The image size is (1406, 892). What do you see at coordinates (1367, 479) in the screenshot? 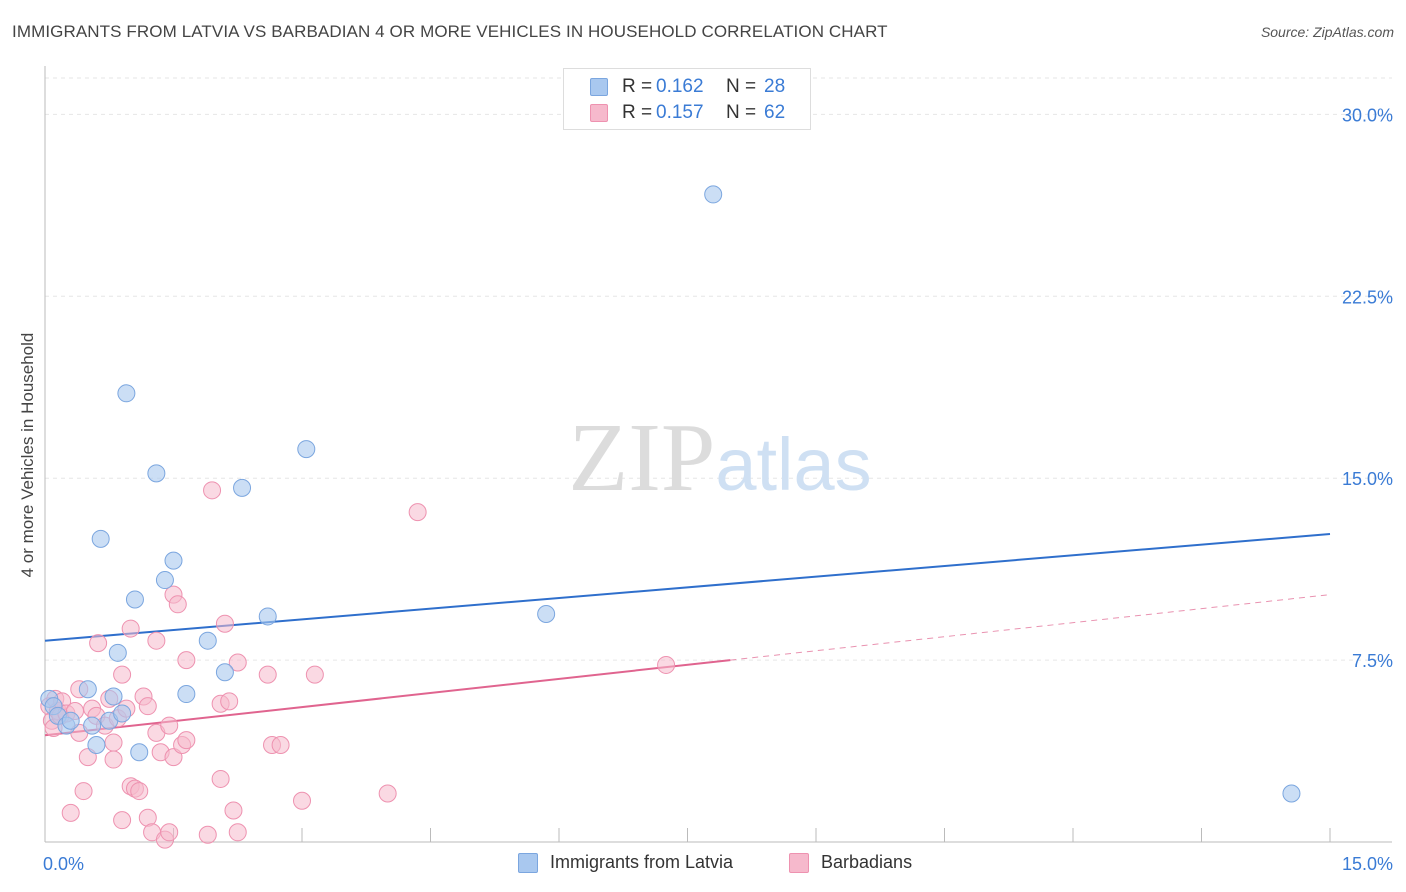
I see `y-tick-label: 15.0%` at bounding box center [1367, 479].